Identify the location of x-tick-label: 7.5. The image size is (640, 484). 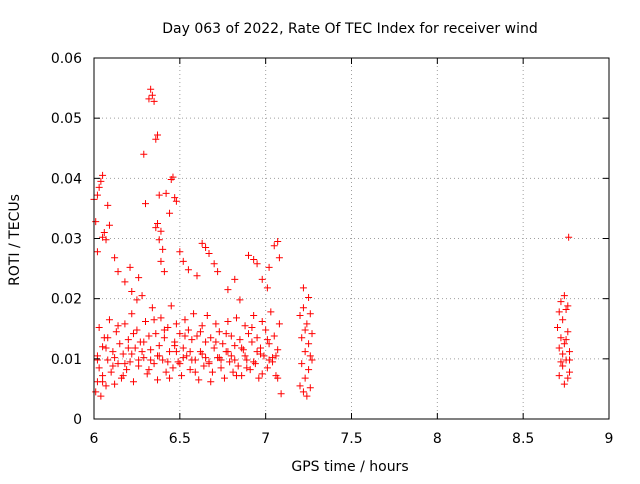
(351, 439).